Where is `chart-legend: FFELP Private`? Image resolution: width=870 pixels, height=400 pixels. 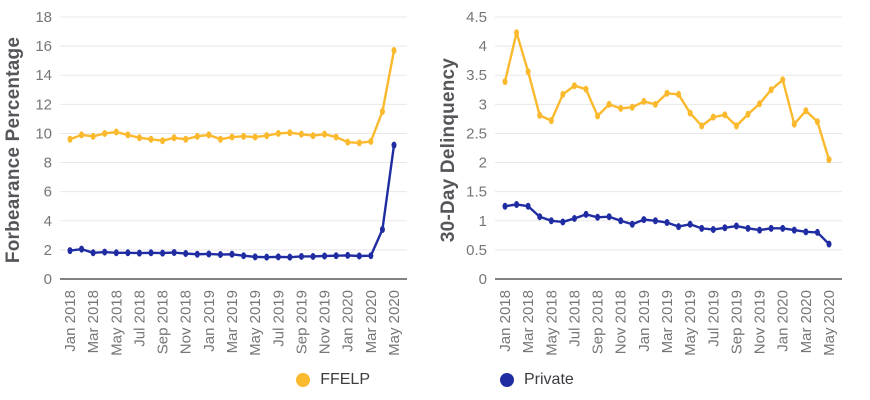 chart-legend: FFELP Private is located at coordinates (435, 380).